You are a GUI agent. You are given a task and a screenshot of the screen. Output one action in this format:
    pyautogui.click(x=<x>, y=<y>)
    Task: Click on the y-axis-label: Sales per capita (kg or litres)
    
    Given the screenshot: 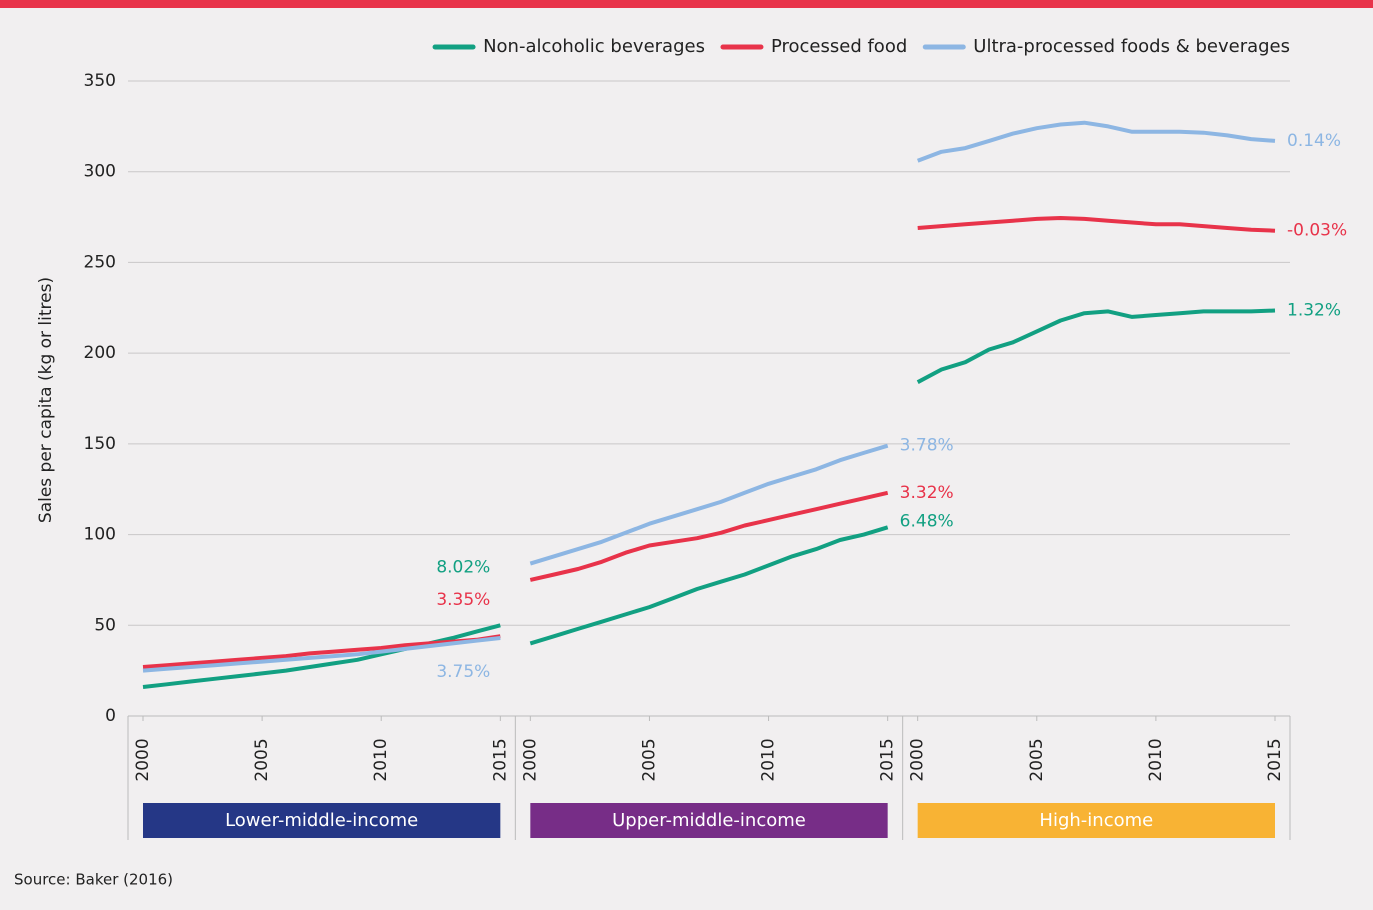 What is the action you would take?
    pyautogui.click(x=46, y=400)
    